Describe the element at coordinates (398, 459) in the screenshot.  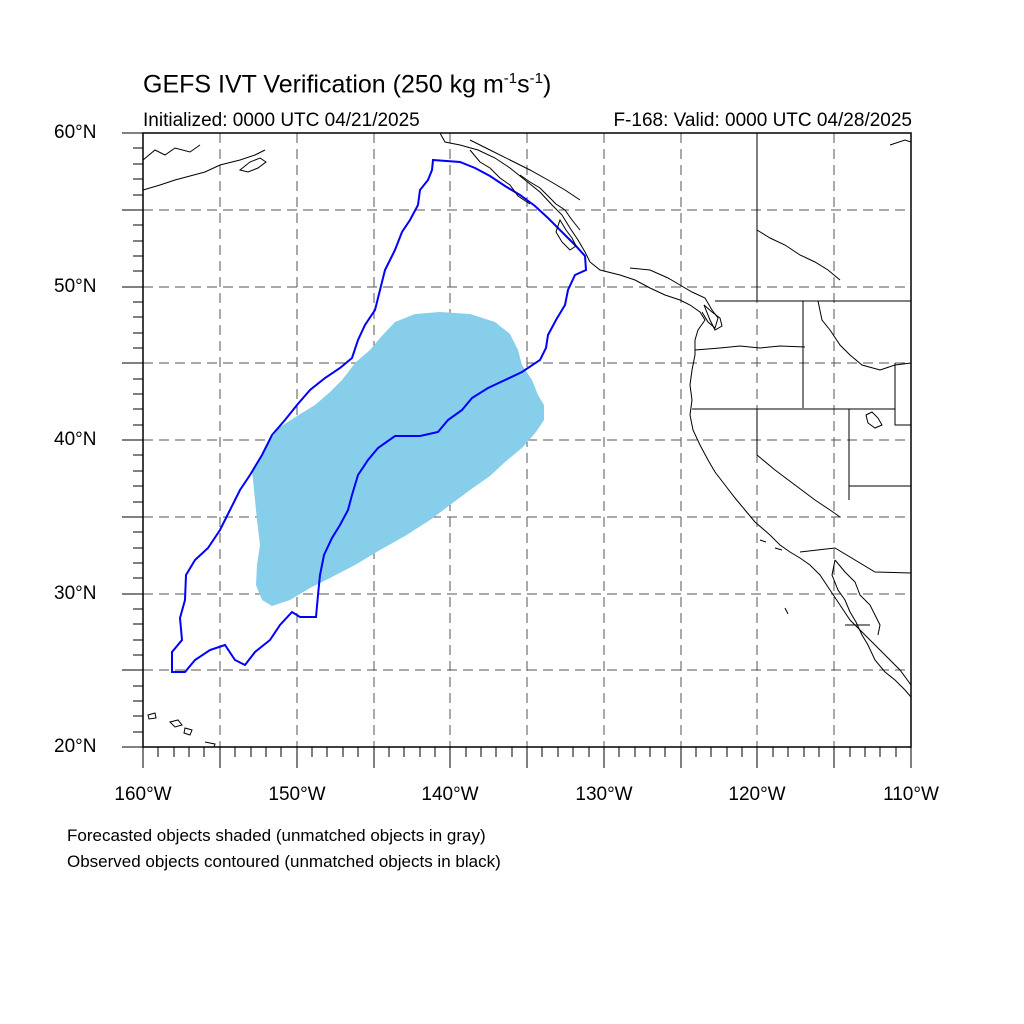
I see `forecast-ivt-object` at that location.